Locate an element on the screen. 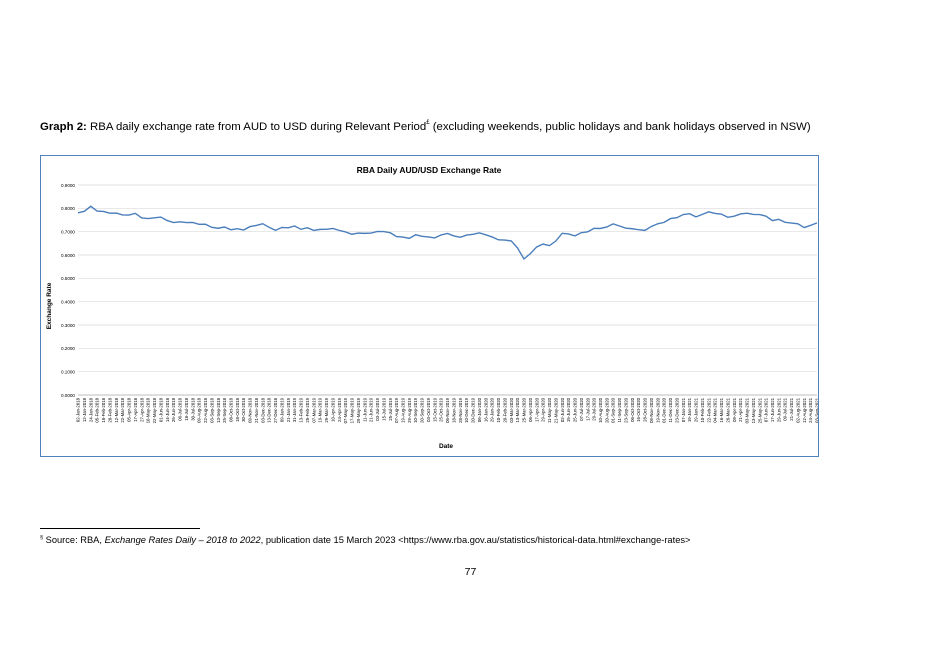  x-tick-label: 01-Jun-2018 is located at coordinates (160, 409).